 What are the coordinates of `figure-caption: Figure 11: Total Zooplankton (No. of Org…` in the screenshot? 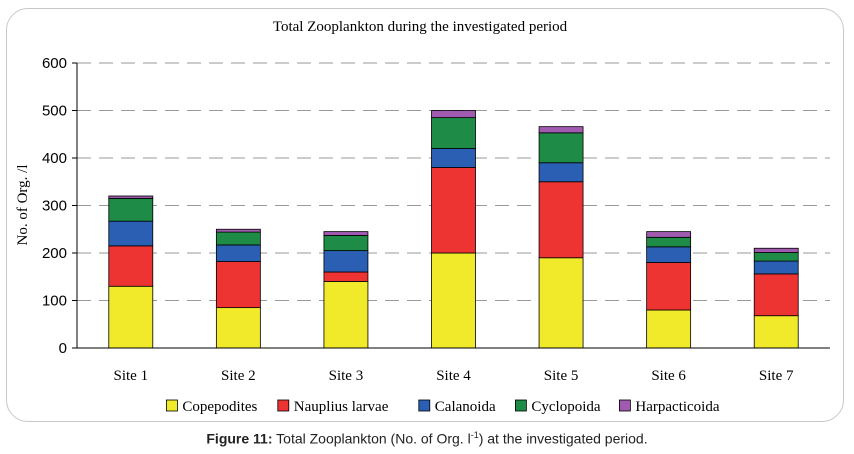 It's located at (427, 438).